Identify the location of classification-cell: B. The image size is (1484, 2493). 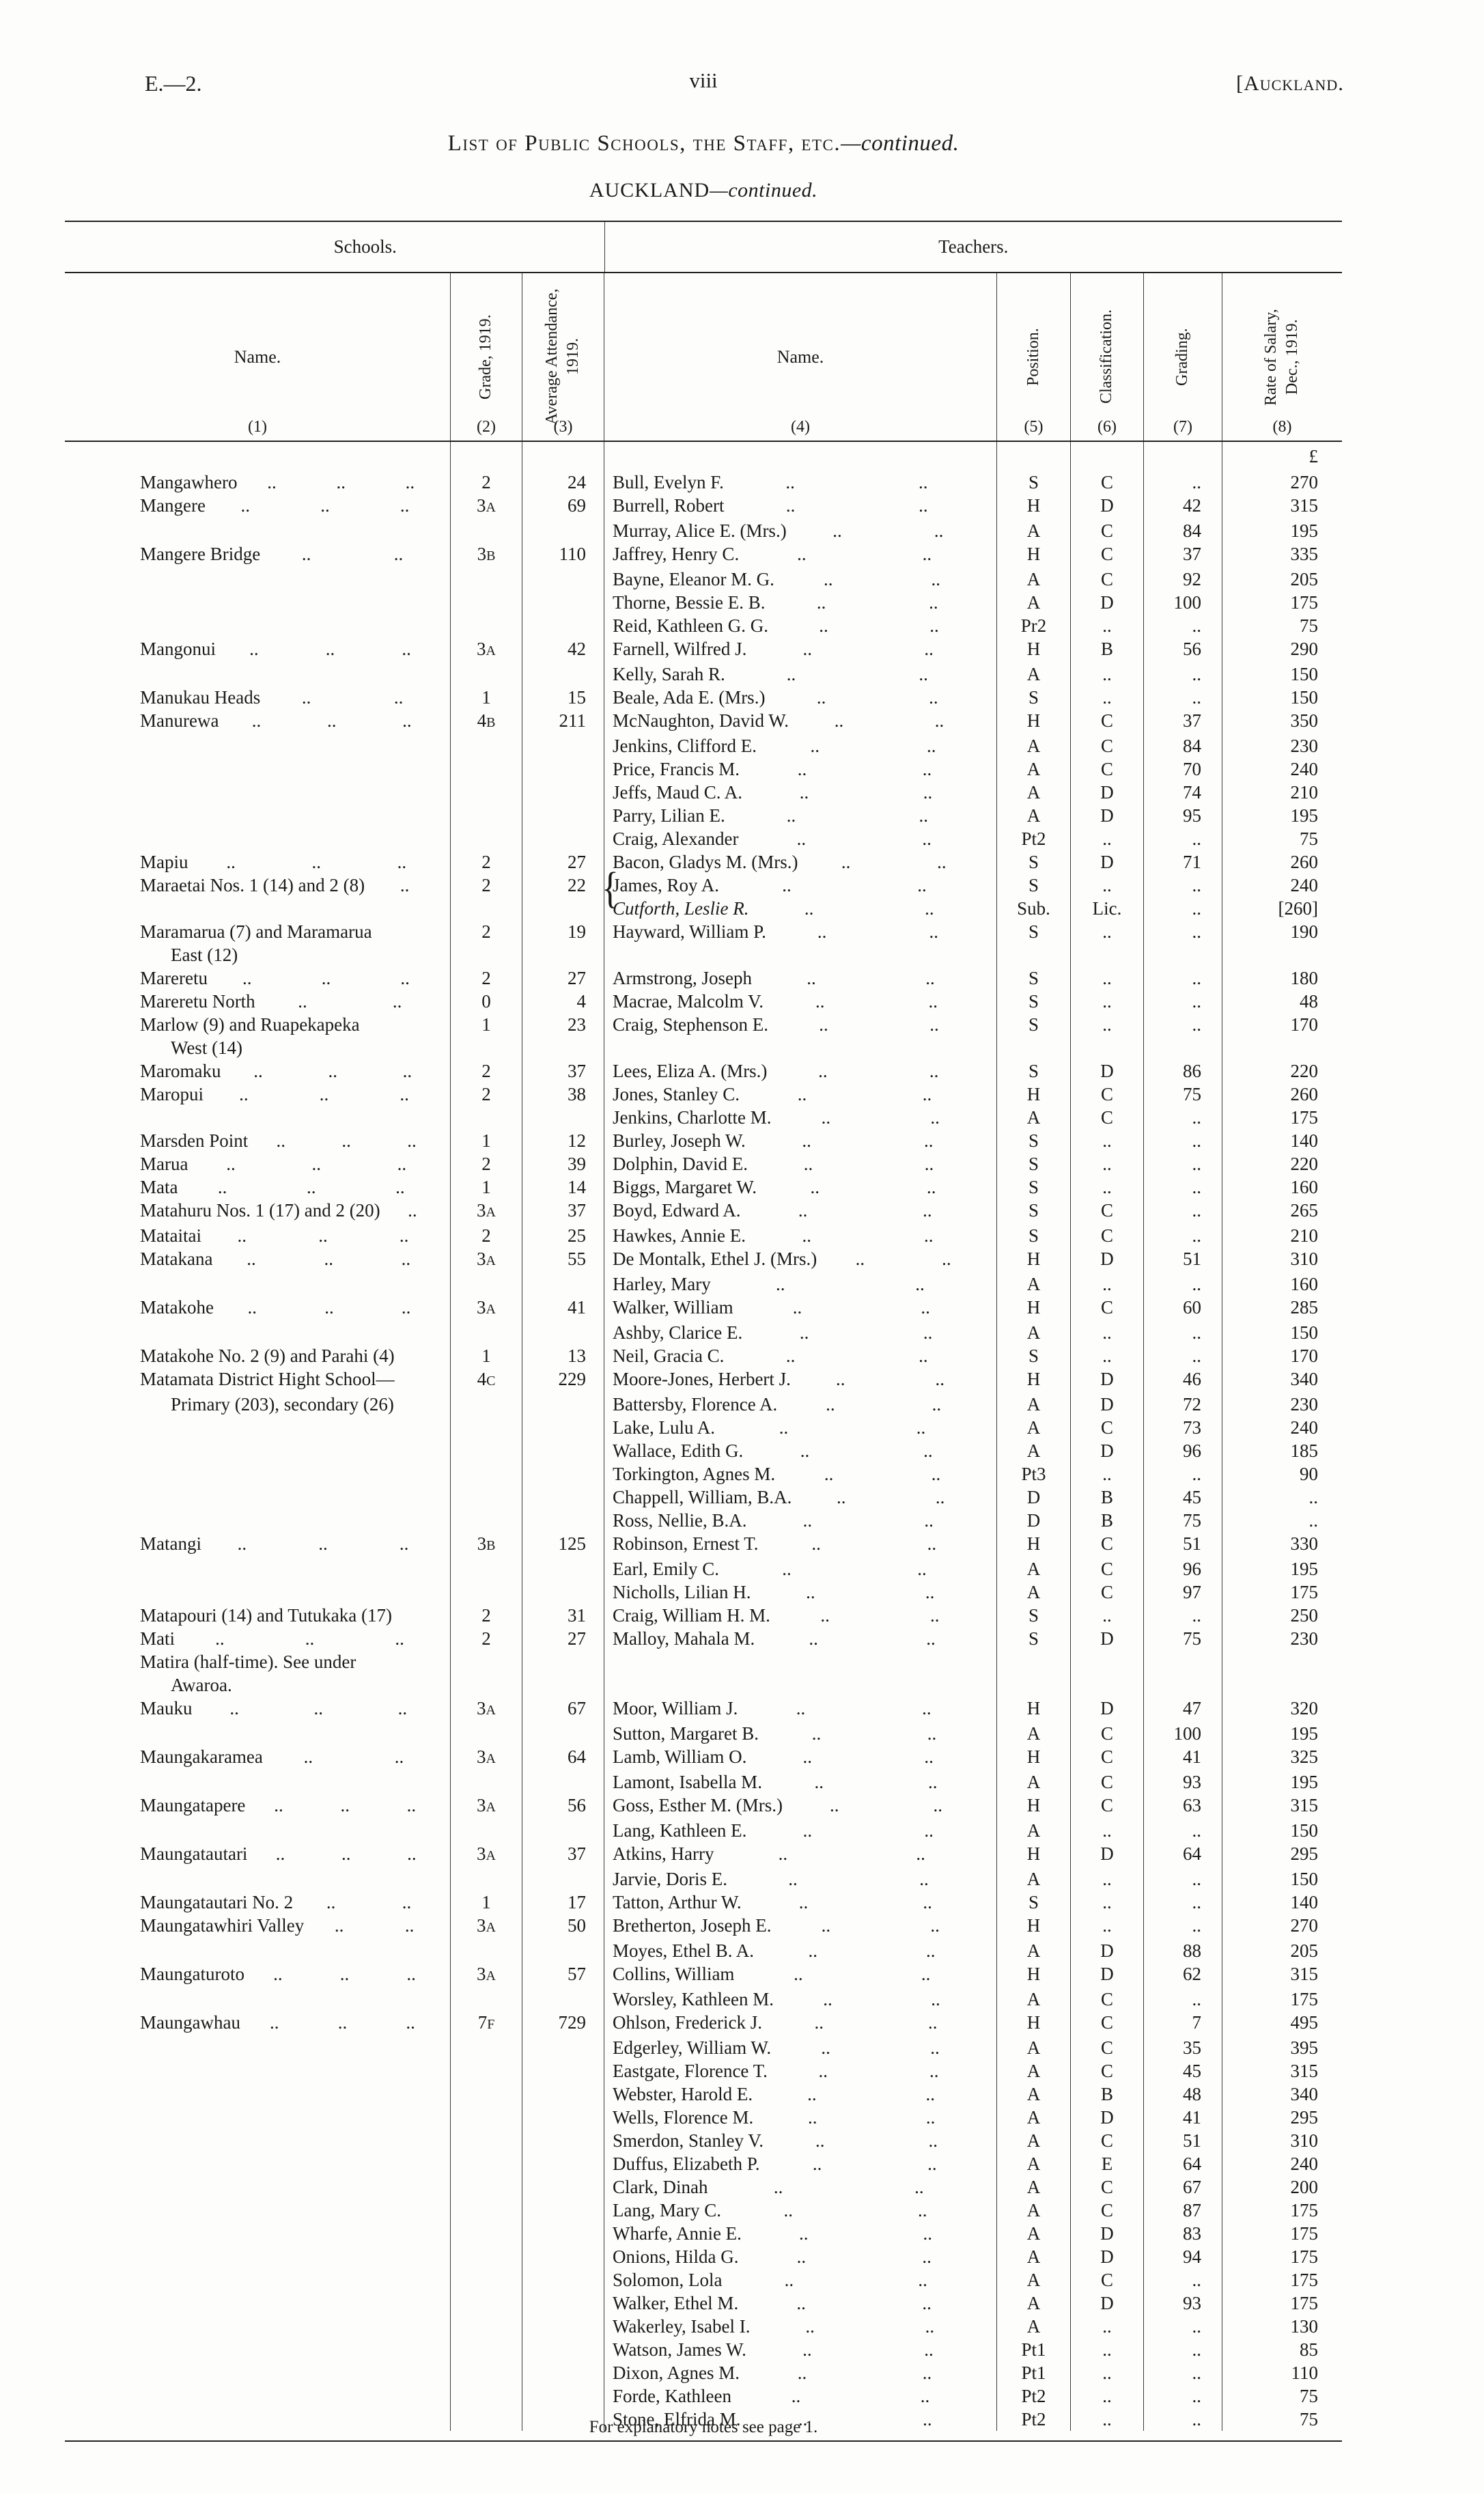
(1107, 650).